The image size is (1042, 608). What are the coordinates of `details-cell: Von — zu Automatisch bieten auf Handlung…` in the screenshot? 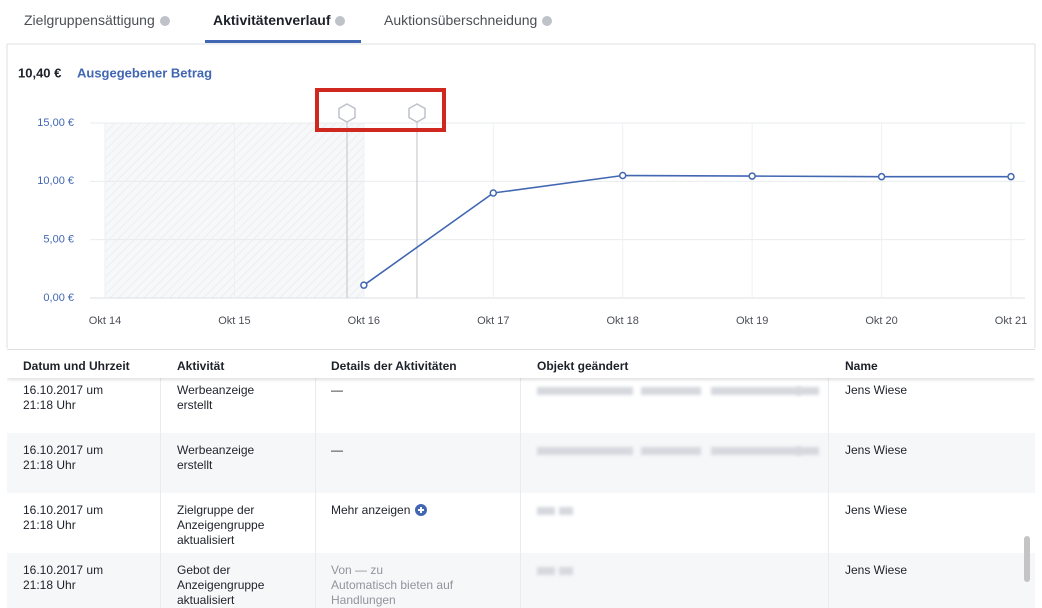 It's located at (392, 585).